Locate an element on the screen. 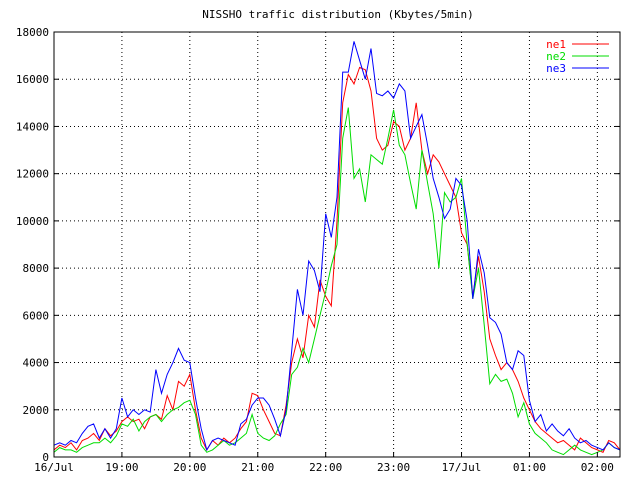  legend-label-ne1: ne1 is located at coordinates (556, 44).